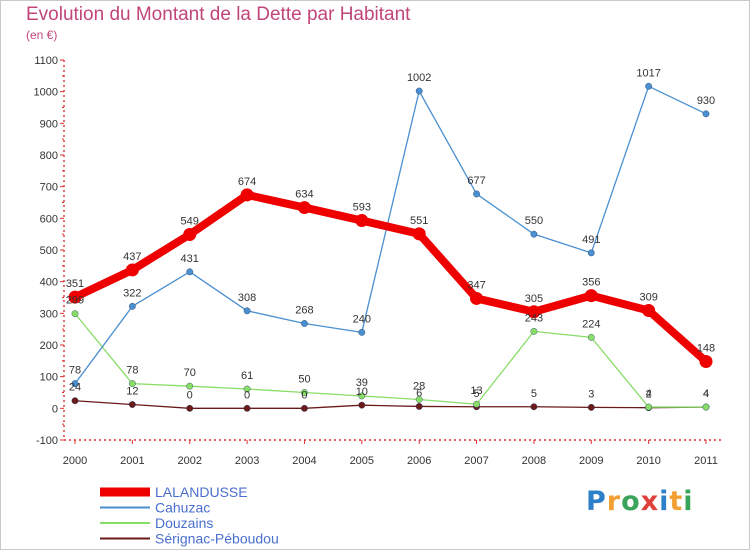 The image size is (750, 550). Describe the element at coordinates (362, 461) in the screenshot. I see `x-tick-label: 2005` at that location.